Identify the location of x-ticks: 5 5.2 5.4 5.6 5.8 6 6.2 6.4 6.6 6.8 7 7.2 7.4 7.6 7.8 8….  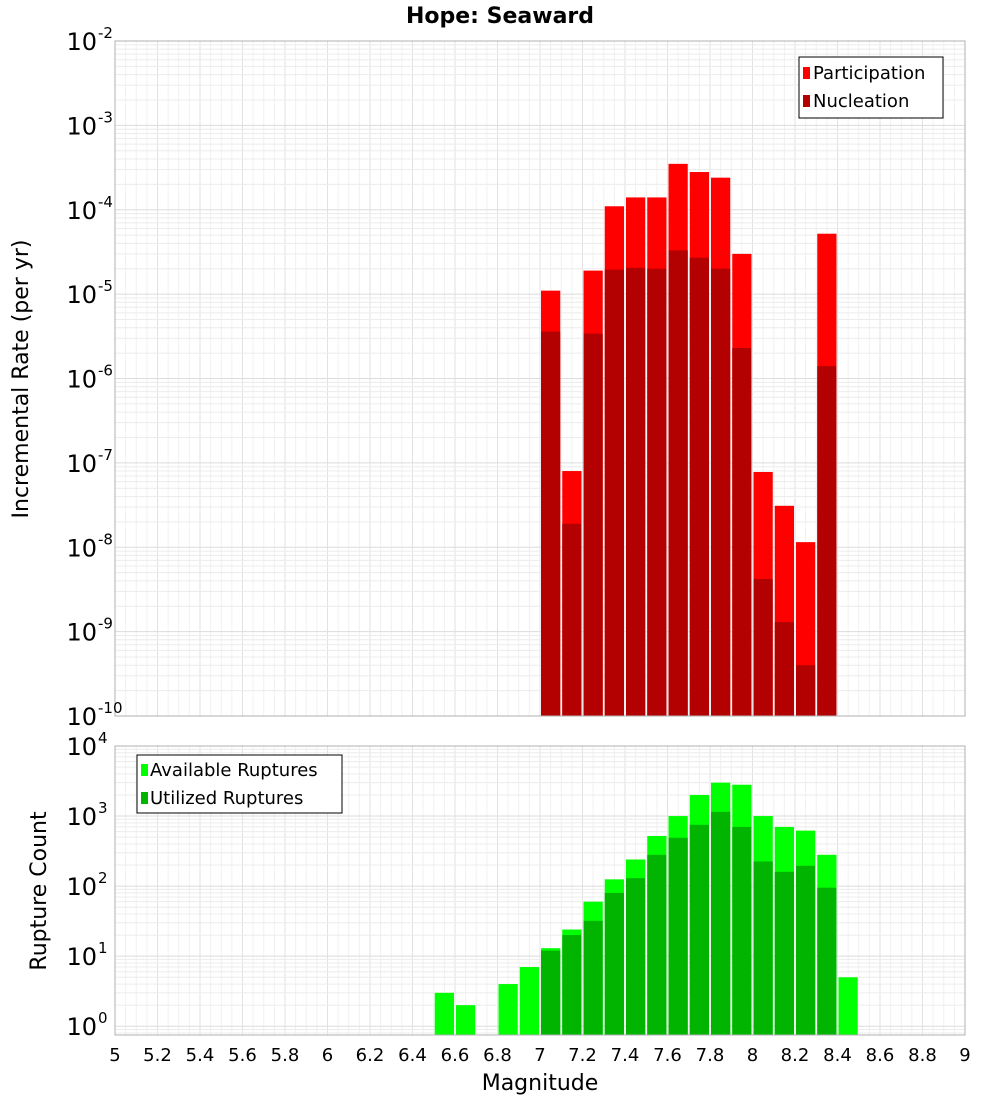
(539, 1055).